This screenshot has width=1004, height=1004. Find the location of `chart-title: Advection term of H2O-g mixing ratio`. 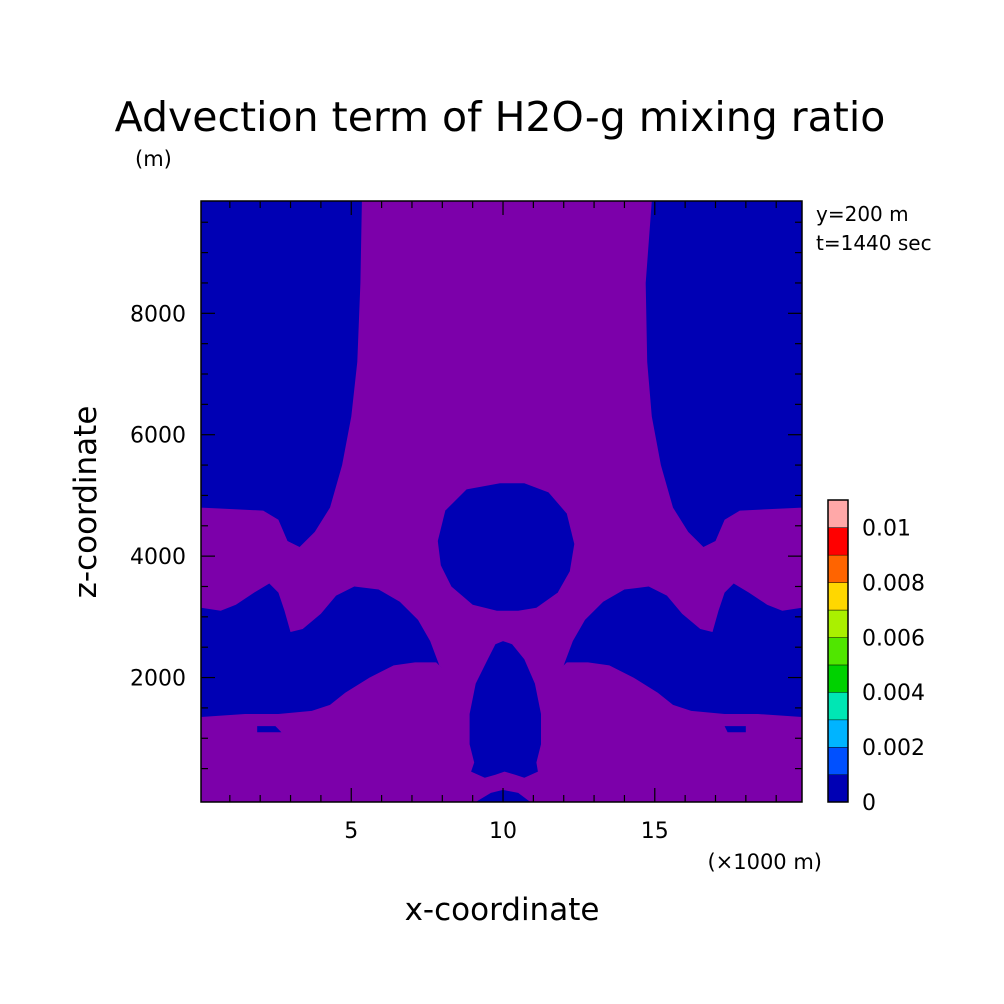

chart-title: Advection term of H2O-g mixing ratio is located at coordinates (500, 117).